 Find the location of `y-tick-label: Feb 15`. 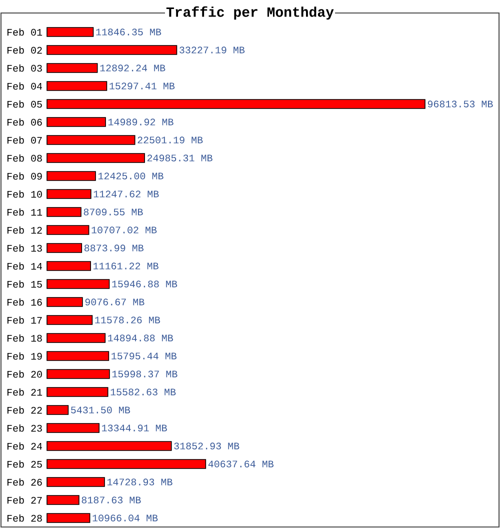

y-tick-label: Feb 15 is located at coordinates (24, 284).